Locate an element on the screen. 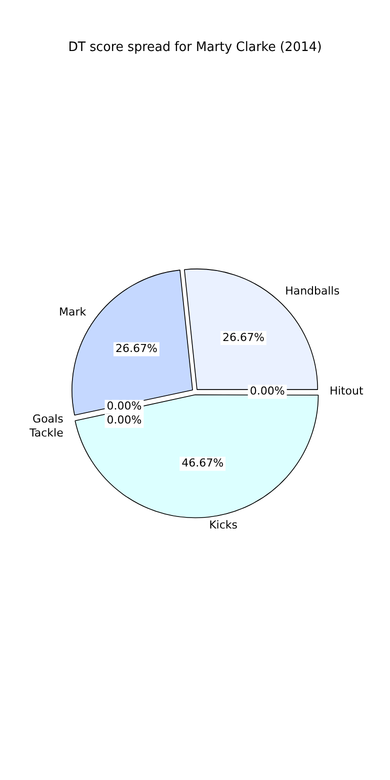 The width and height of the screenshot is (390, 780). chart-title: DT score spread for Marty Clarke (2014) is located at coordinates (195, 48).